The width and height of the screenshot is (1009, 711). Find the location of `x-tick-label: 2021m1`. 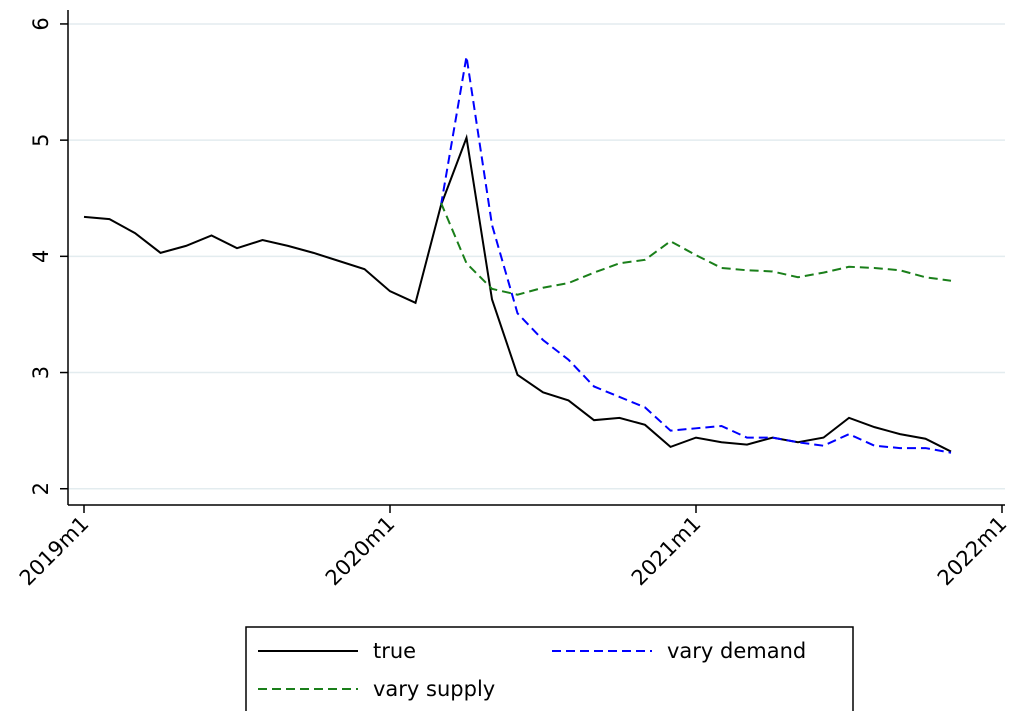

x-tick-label: 2021m1 is located at coordinates (666, 551).